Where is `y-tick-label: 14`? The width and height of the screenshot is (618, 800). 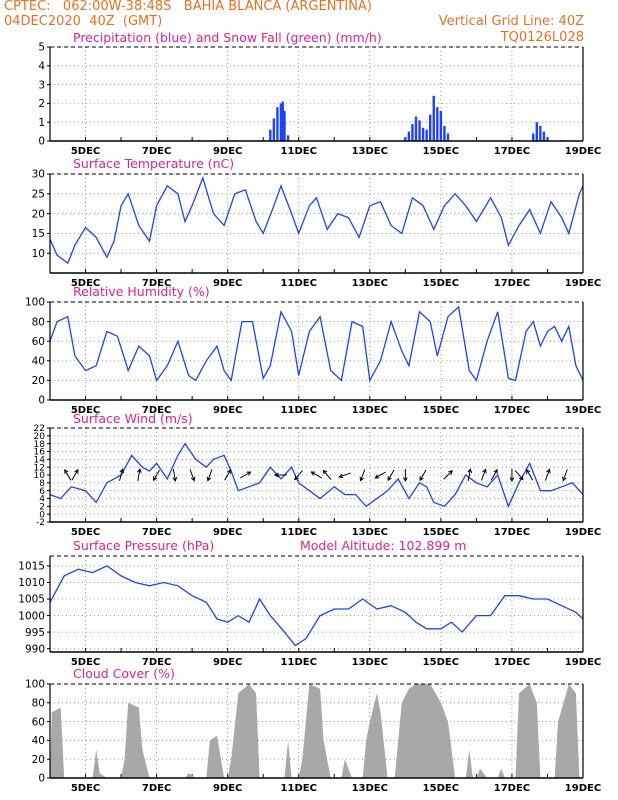
y-tick-label: 14 is located at coordinates (40, 460).